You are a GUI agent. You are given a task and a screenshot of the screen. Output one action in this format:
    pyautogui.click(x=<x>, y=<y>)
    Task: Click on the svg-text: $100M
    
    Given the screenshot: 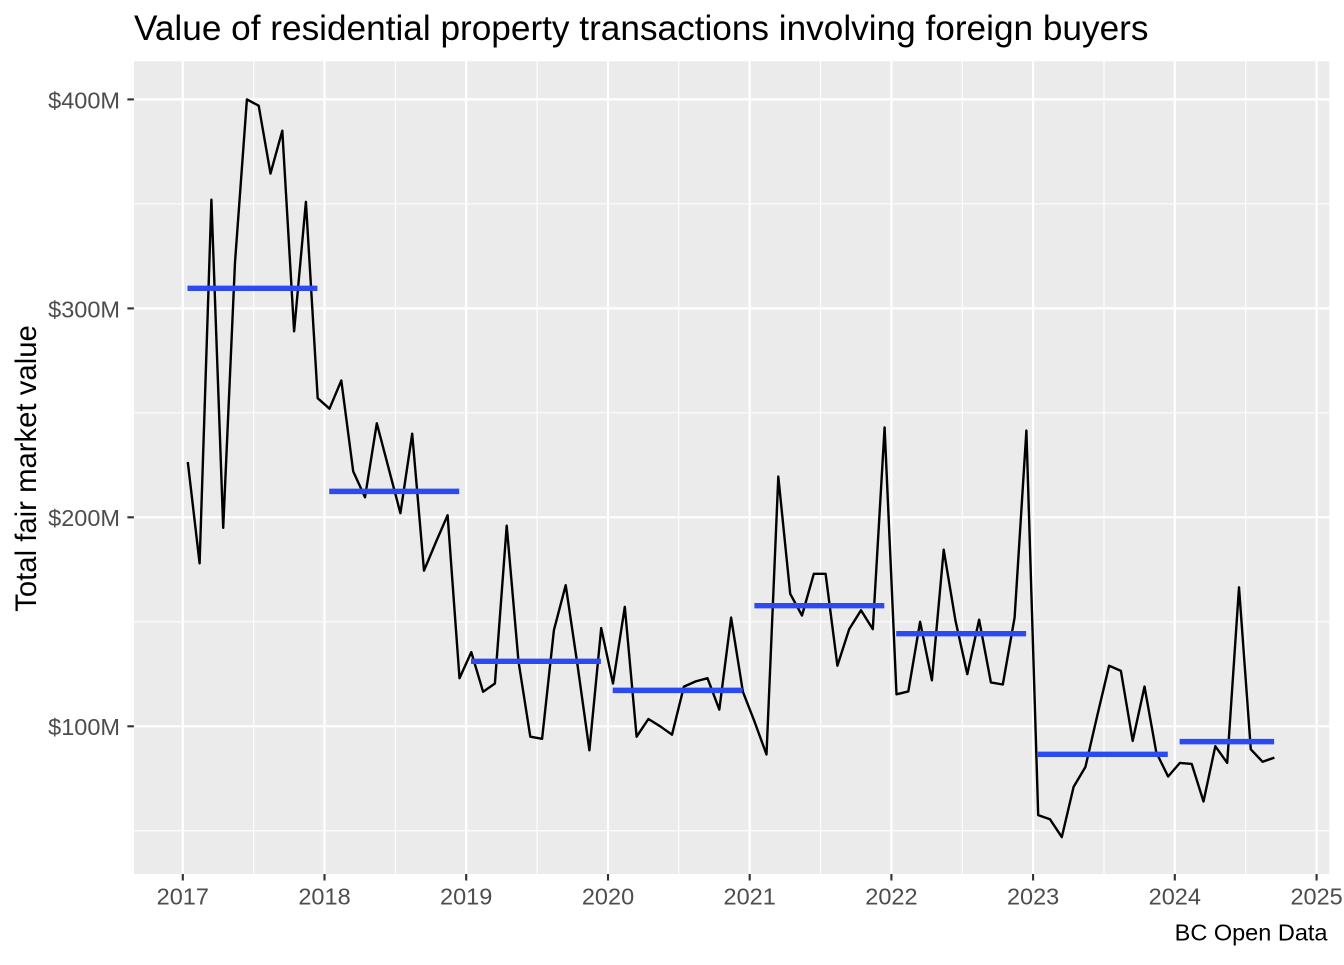 What is the action you would take?
    pyautogui.click(x=84, y=727)
    